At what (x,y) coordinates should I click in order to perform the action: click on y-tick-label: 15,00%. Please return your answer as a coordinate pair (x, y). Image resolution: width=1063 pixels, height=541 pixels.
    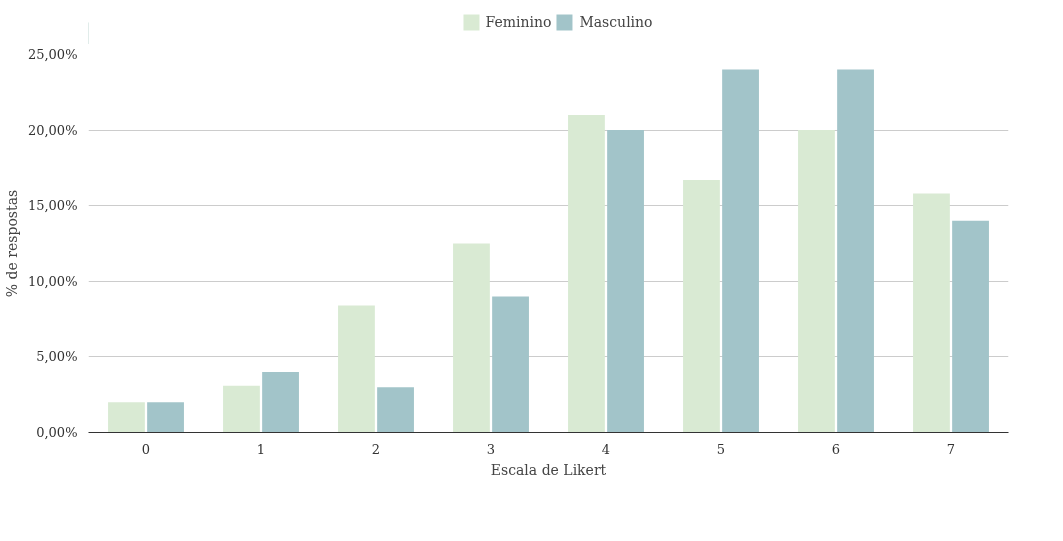
    Looking at the image, I should click on (52, 206).